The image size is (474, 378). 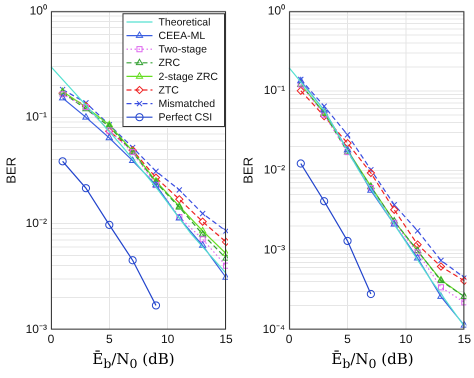 What do you see at coordinates (187, 104) in the screenshot?
I see `legend-label: Mismatched` at bounding box center [187, 104].